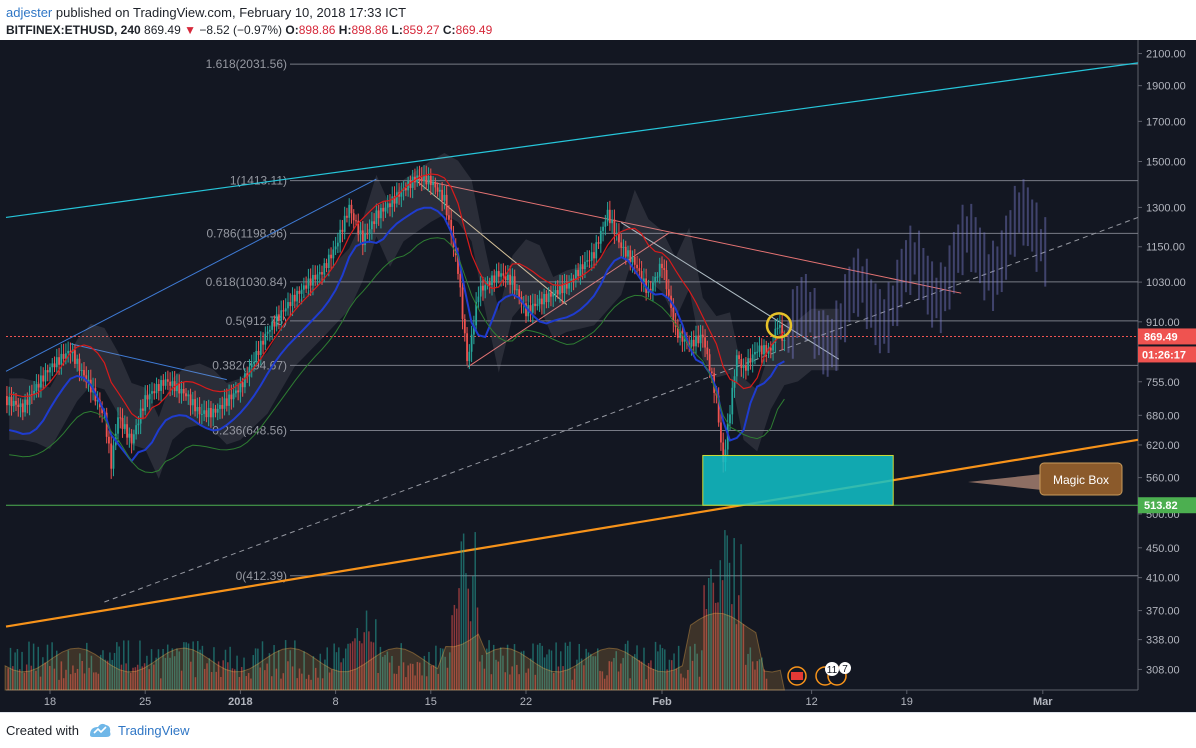 This screenshot has height=748, width=1196. I want to click on price-scale-area, so click(1167, 376).